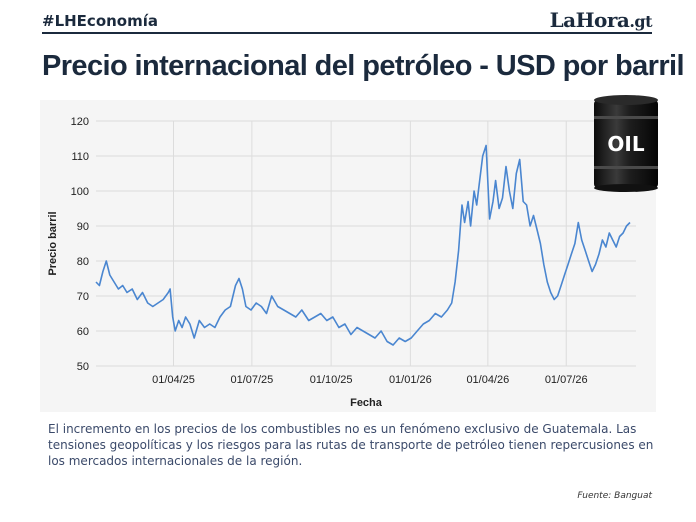 Image resolution: width=696 pixels, height=522 pixels. Describe the element at coordinates (331, 380) in the screenshot. I see `x-tick-label: 01/10/25` at that location.